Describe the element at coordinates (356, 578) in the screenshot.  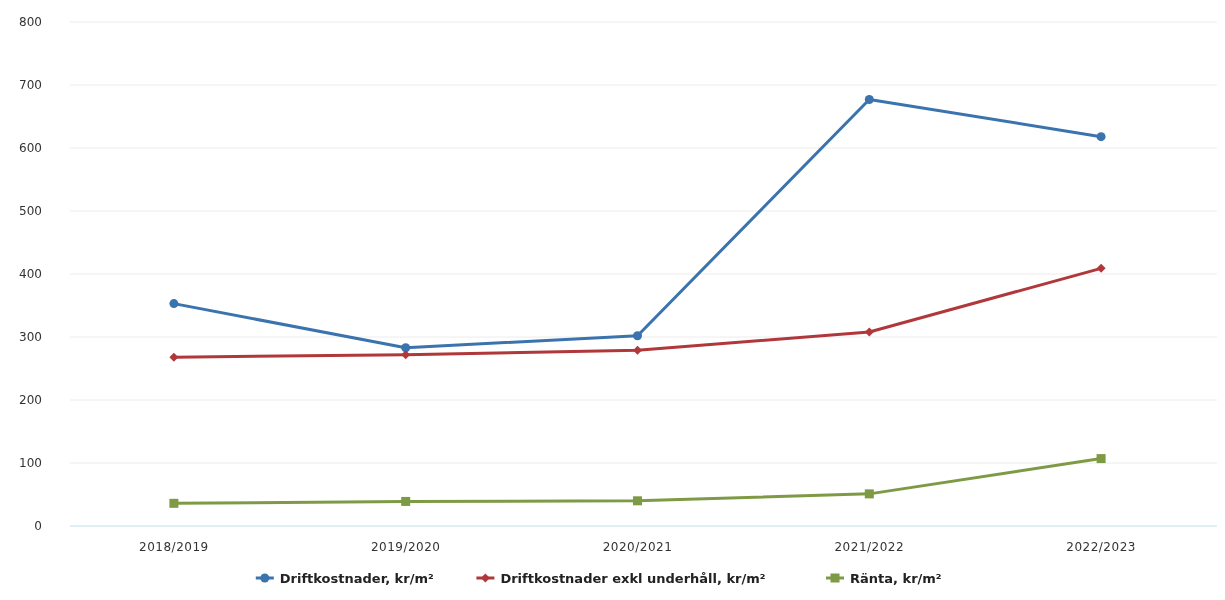
I see `legend-label: Driftkostnader, kr/m²` at that location.